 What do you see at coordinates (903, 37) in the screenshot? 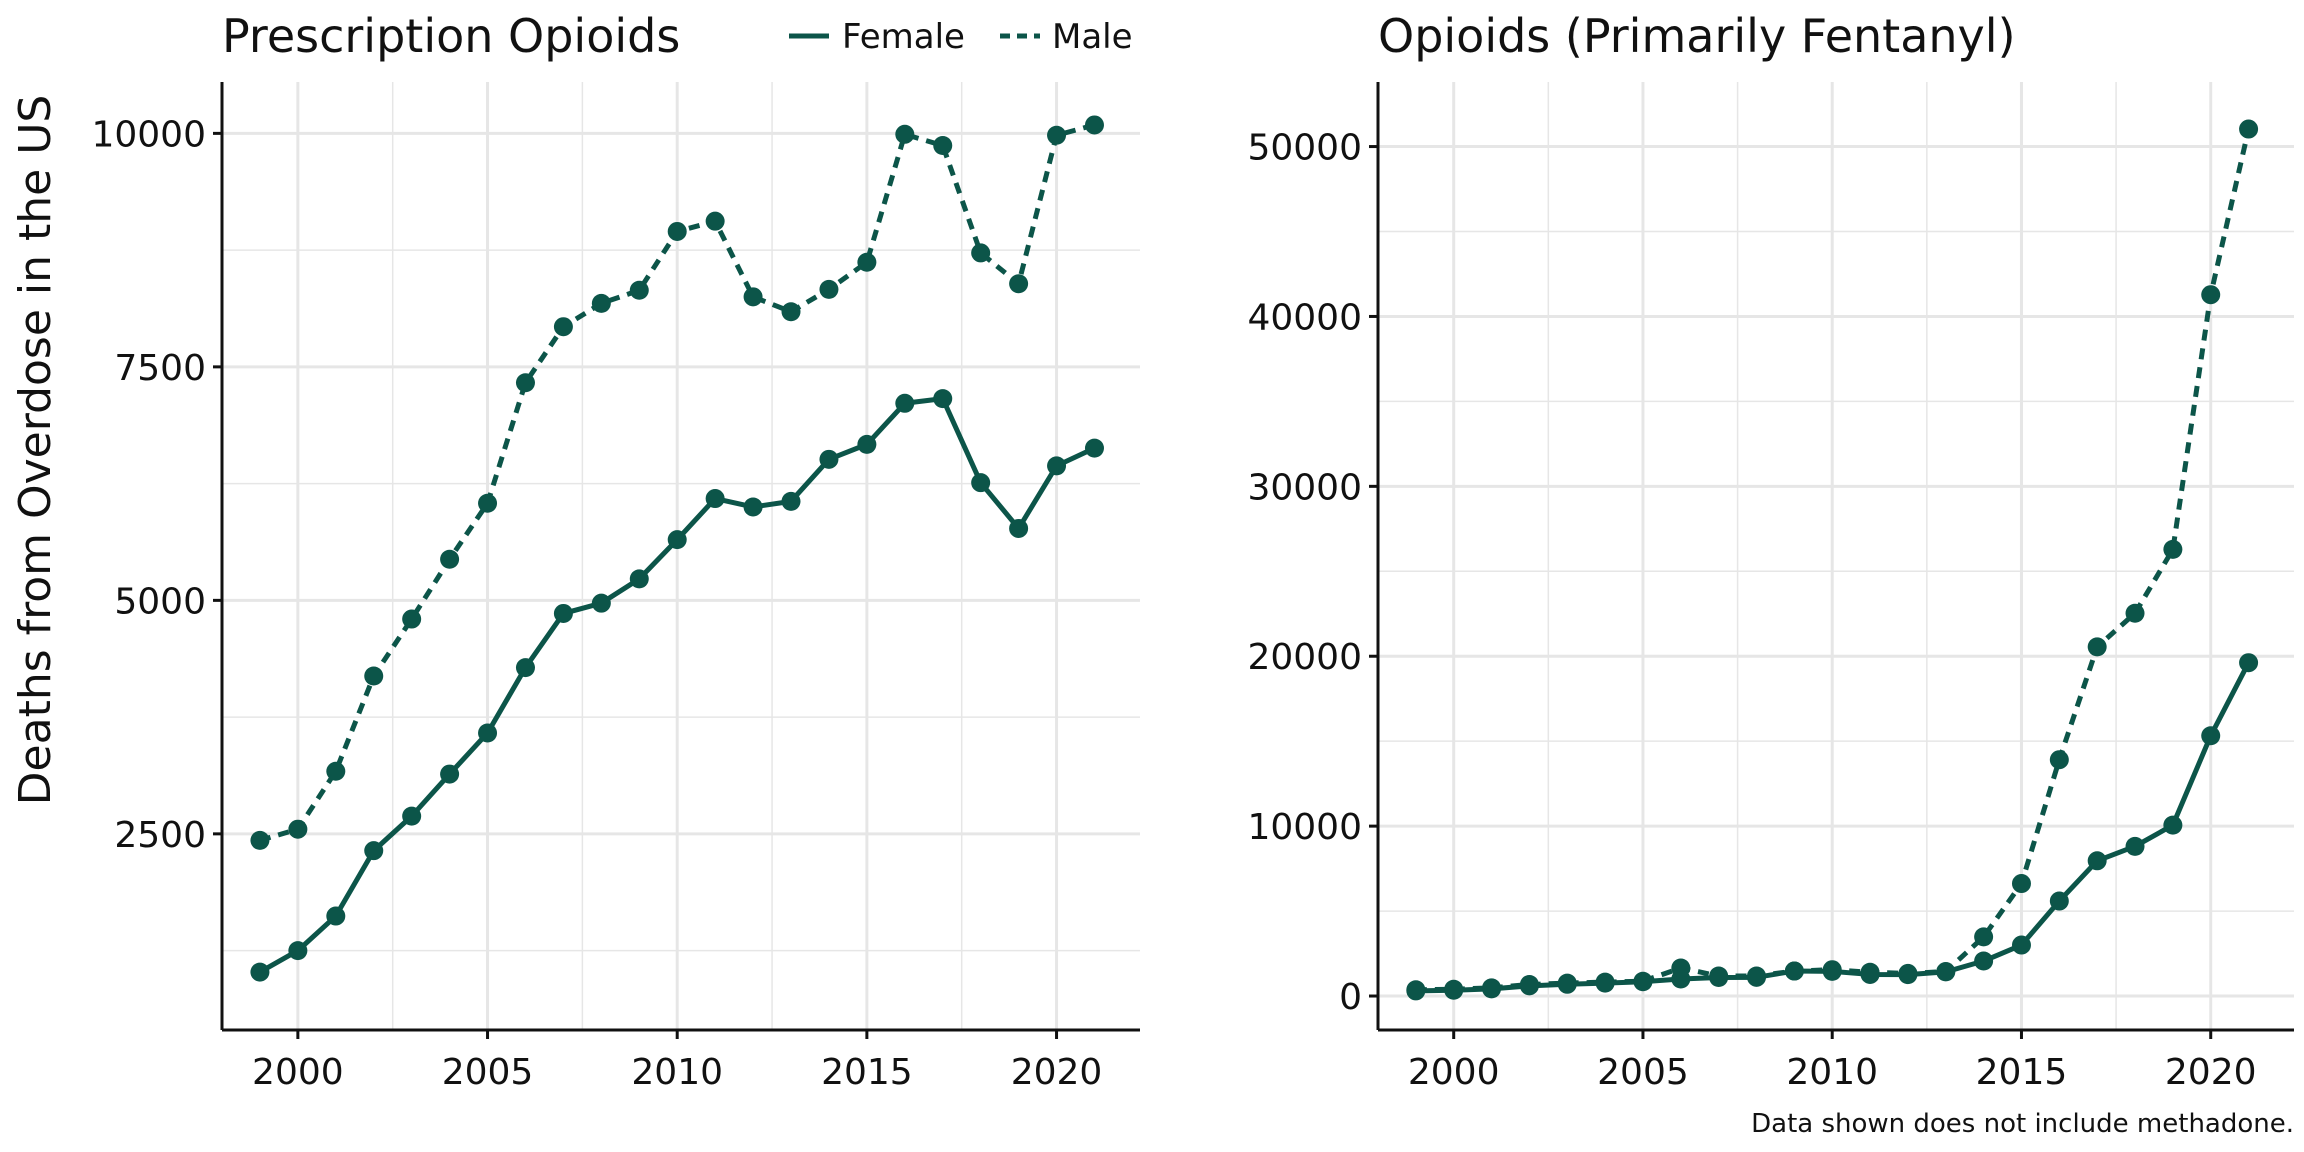
I see `legend-female-label: Female` at bounding box center [903, 37].